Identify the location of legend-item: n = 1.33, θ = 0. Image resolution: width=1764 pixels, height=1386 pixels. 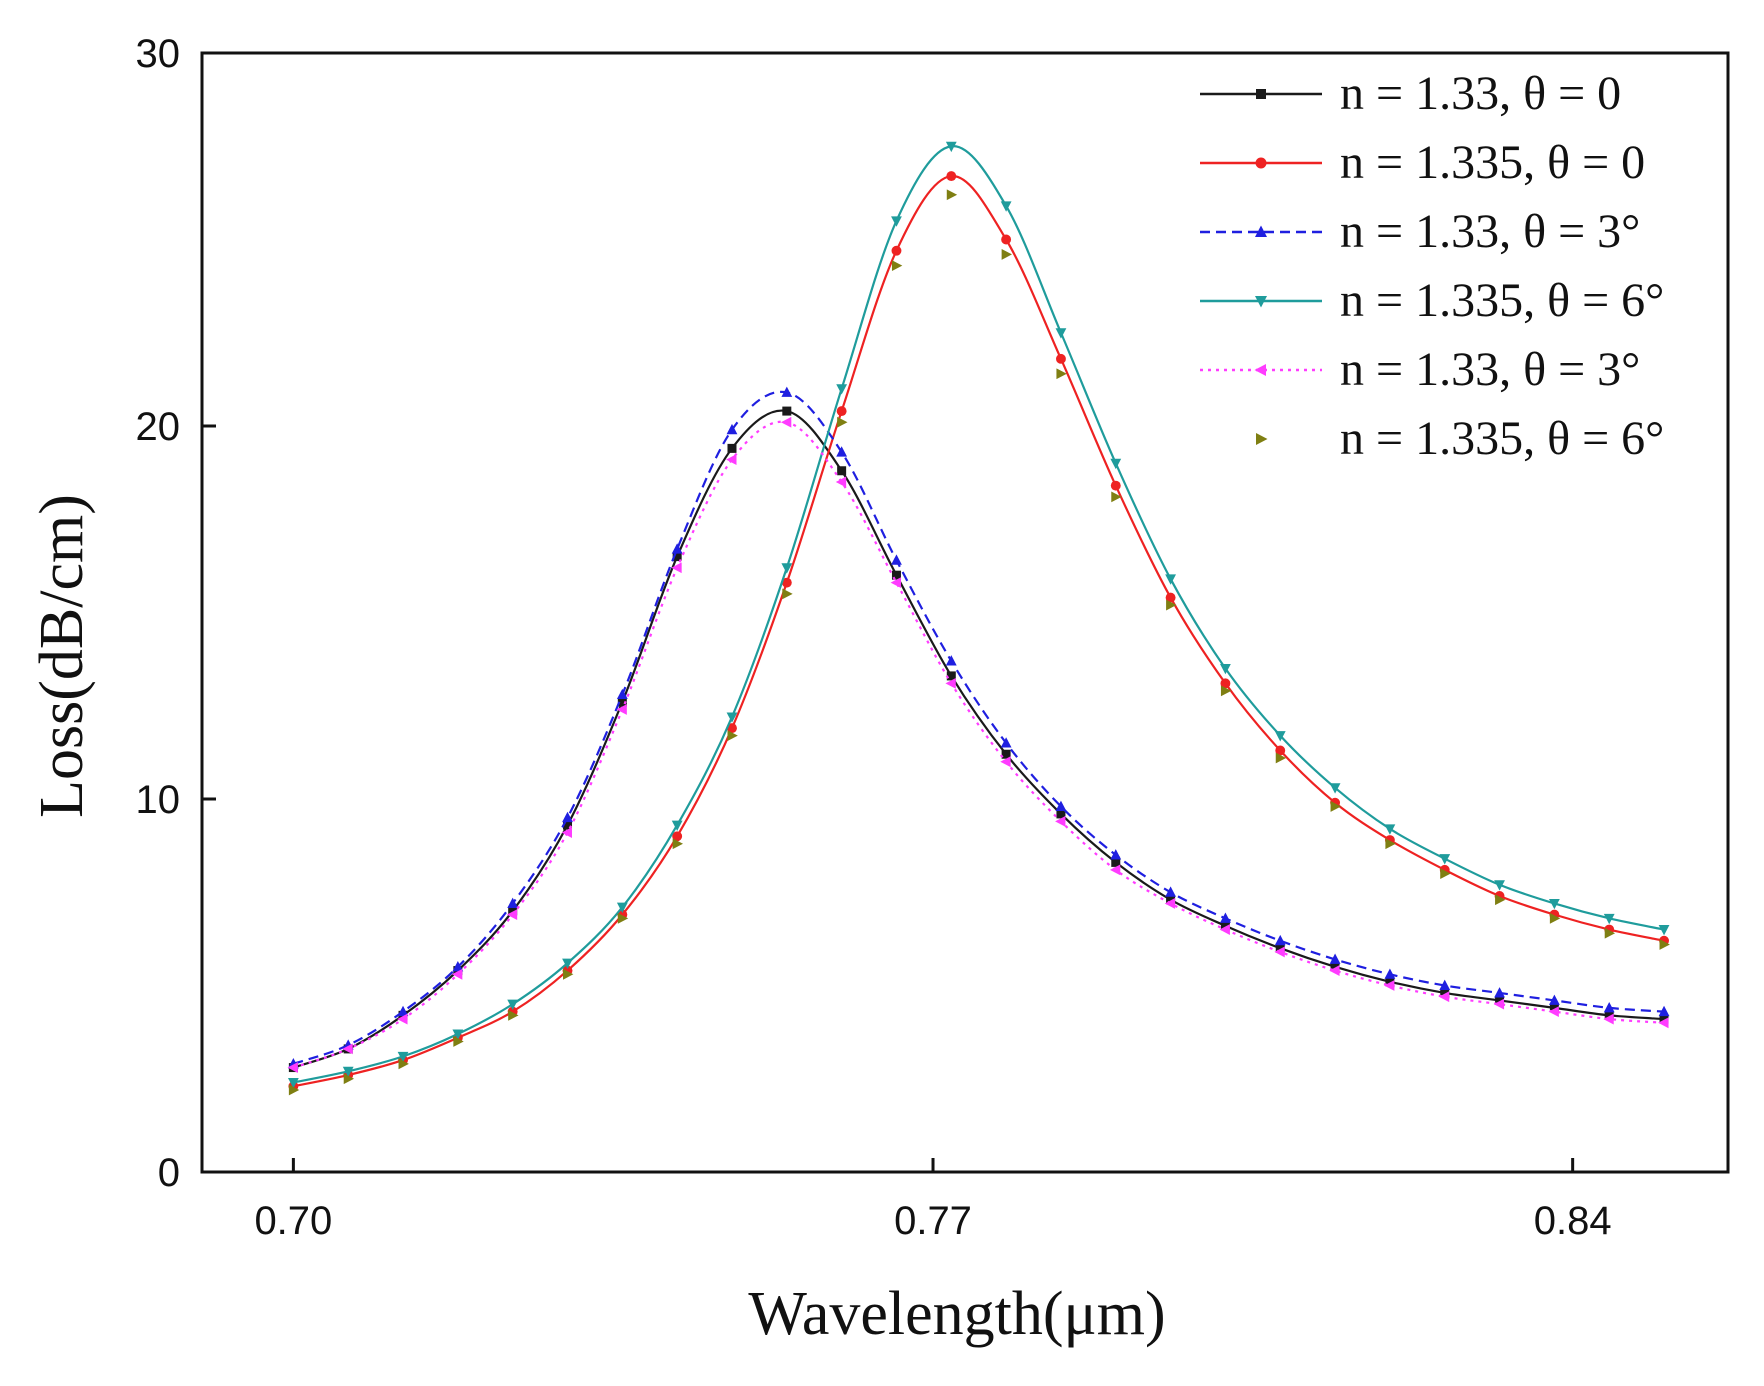
(1410, 93).